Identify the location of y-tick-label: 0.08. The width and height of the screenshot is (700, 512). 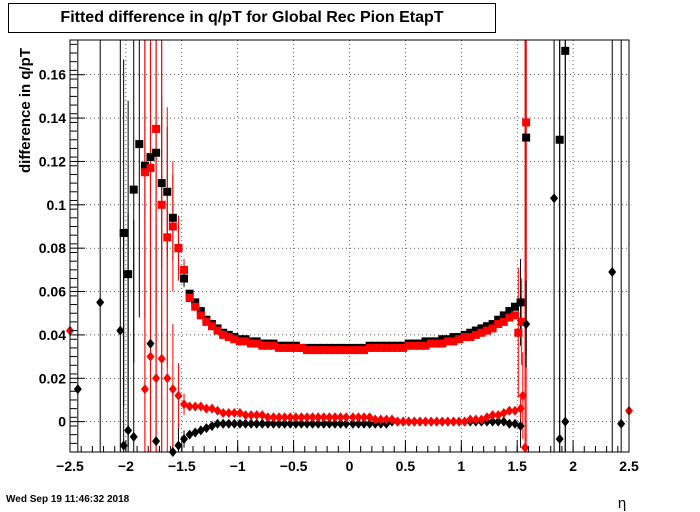
(52, 248).